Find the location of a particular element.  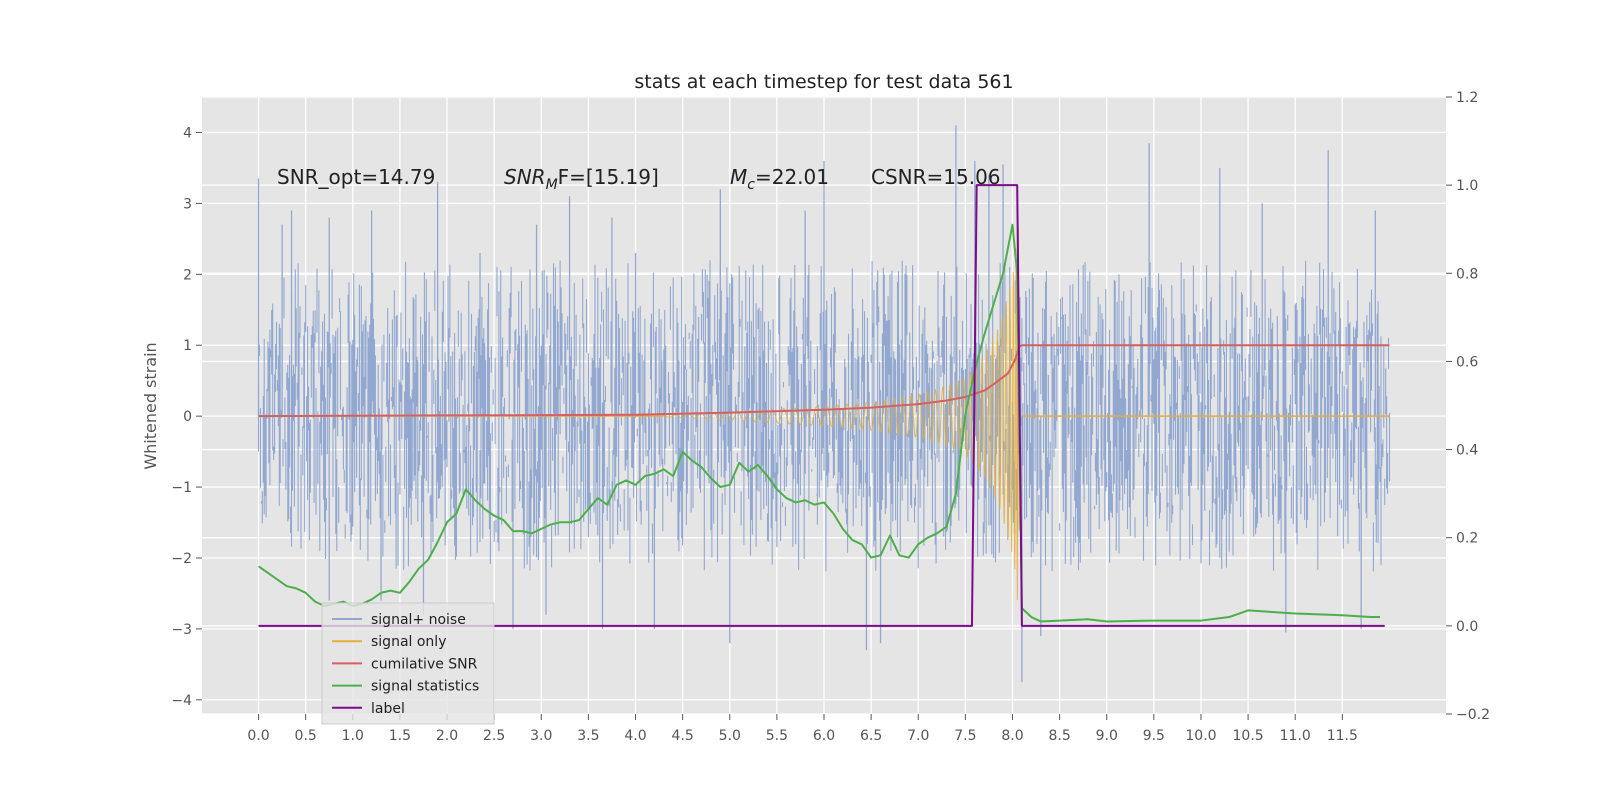

x-tick-label: 5.5 is located at coordinates (777, 736).